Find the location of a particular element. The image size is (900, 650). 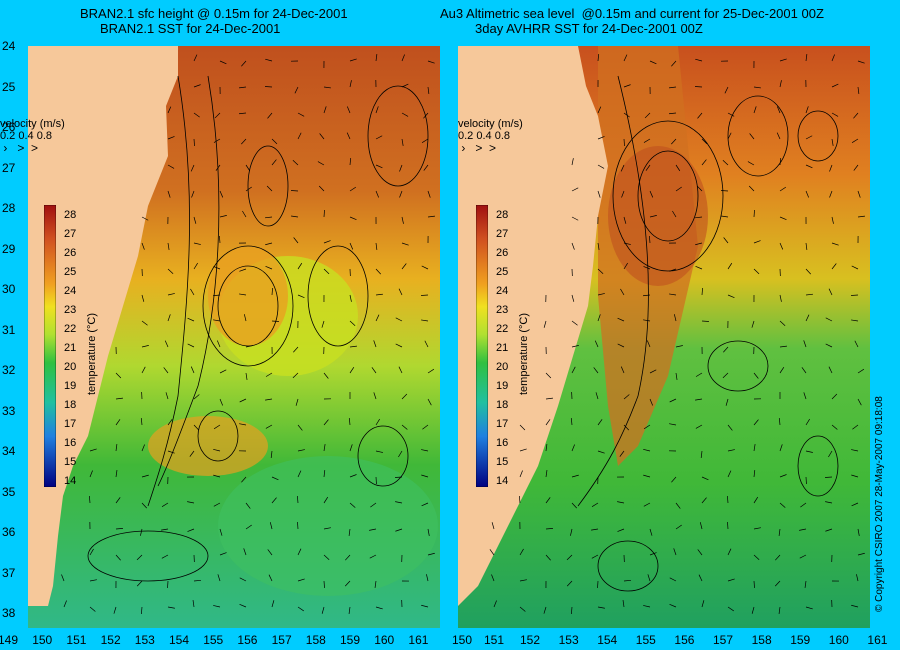

colorbar-tick-label: 27 is located at coordinates (70, 234).